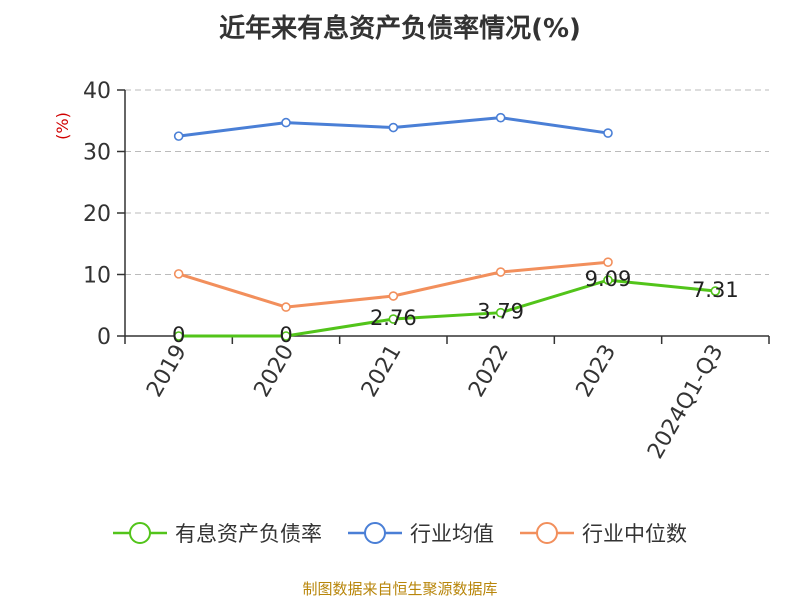 This screenshot has width=800, height=600. I want to click on data-label: 7.31, so click(715, 290).